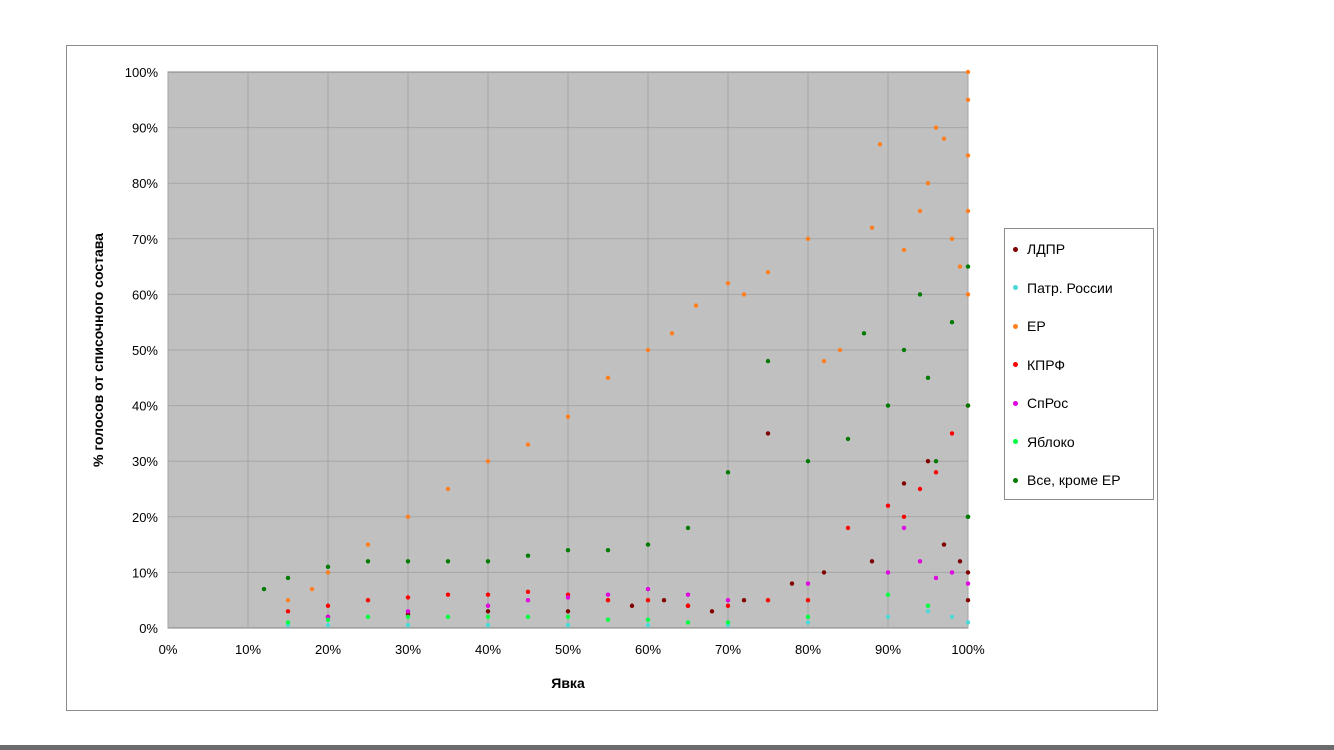 The height and width of the screenshot is (750, 1334). What do you see at coordinates (145, 406) in the screenshot?
I see `y-tick-label: 40%` at bounding box center [145, 406].